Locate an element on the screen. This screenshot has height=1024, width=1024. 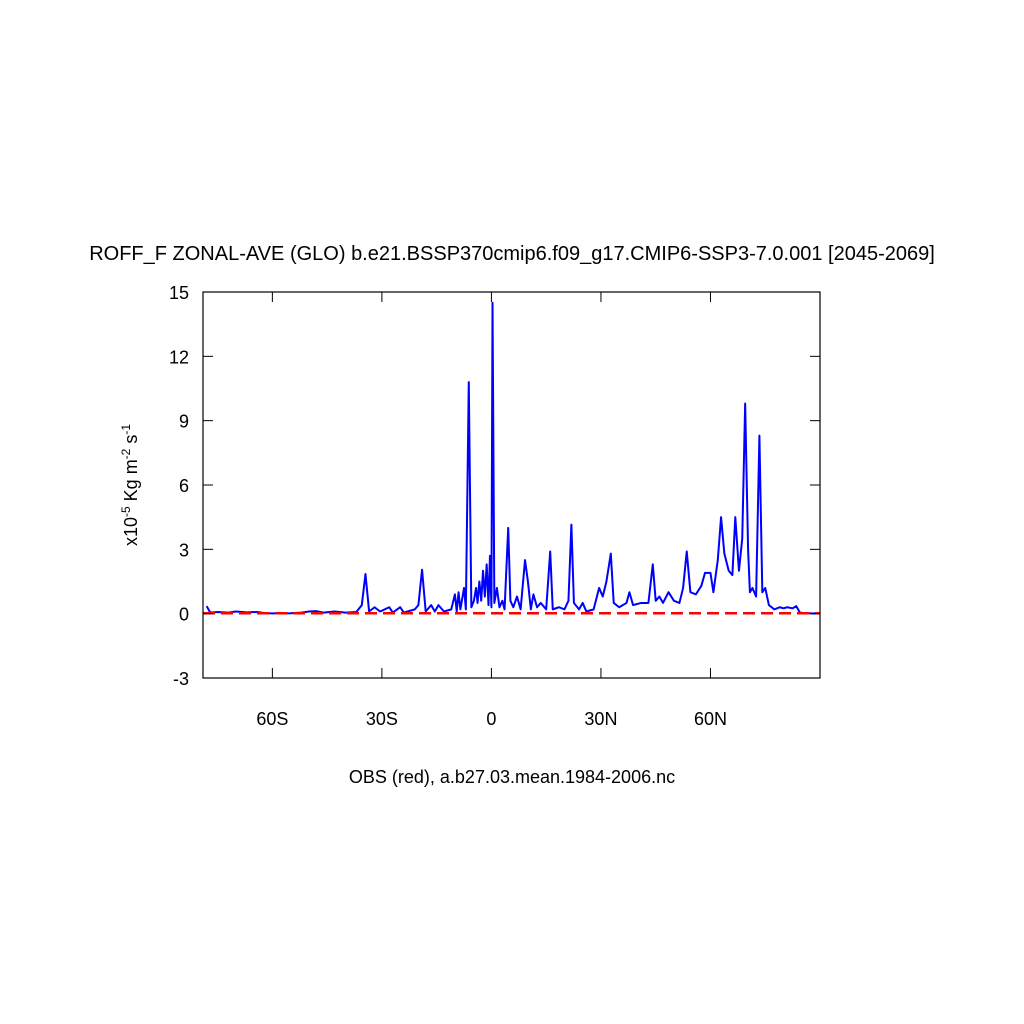
y-label-part: s is located at coordinates (131, 442).